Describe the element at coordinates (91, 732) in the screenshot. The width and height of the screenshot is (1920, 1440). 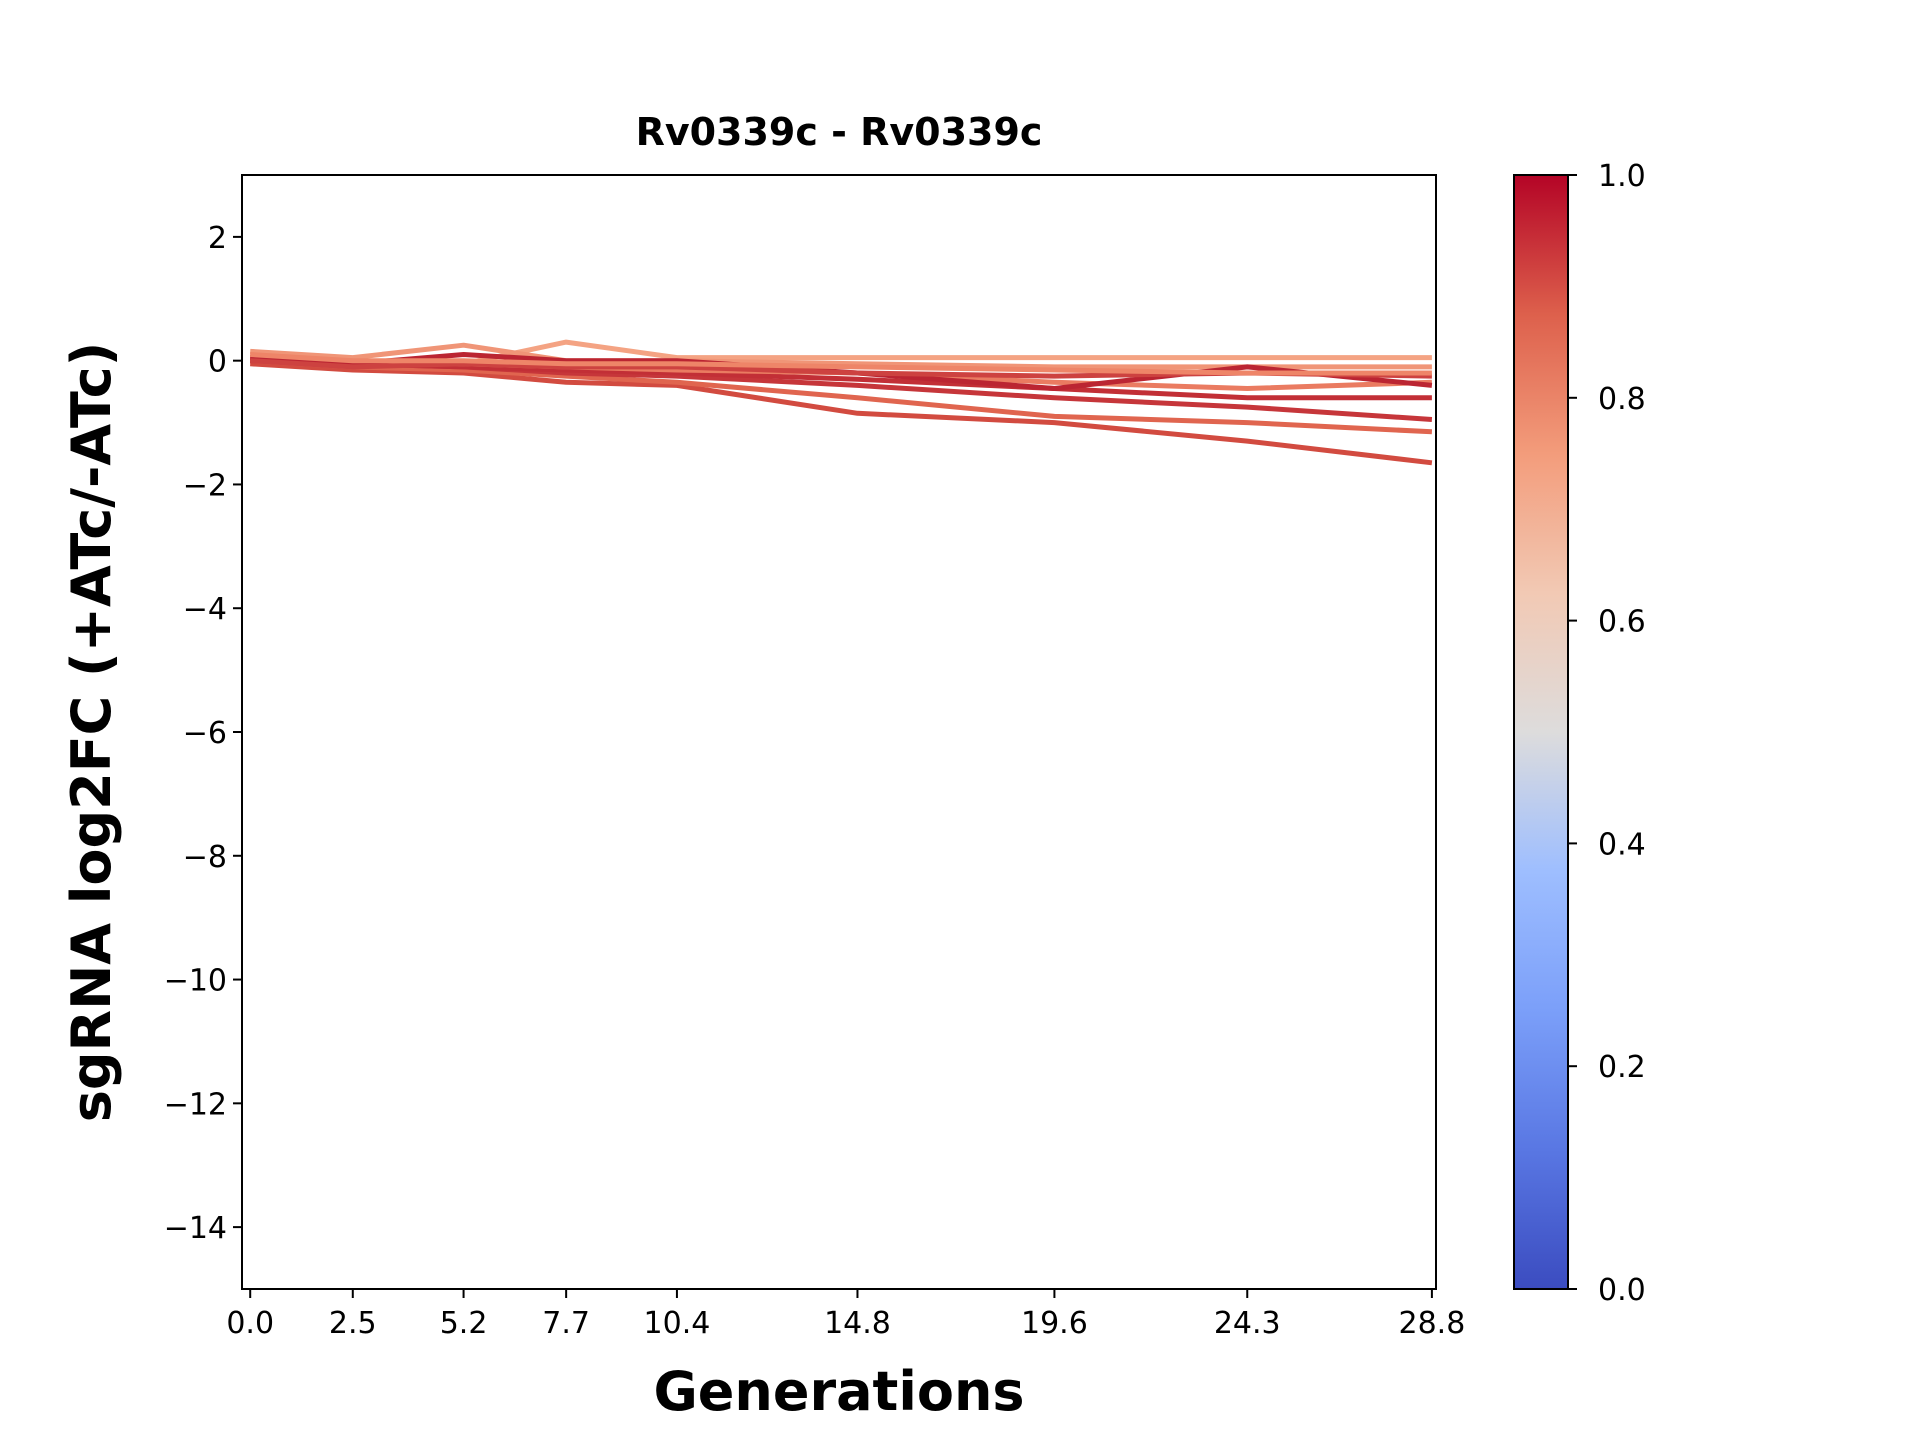
I see `y-axis-label: sgRNA log2FC (+ATc/-ATc)` at that location.